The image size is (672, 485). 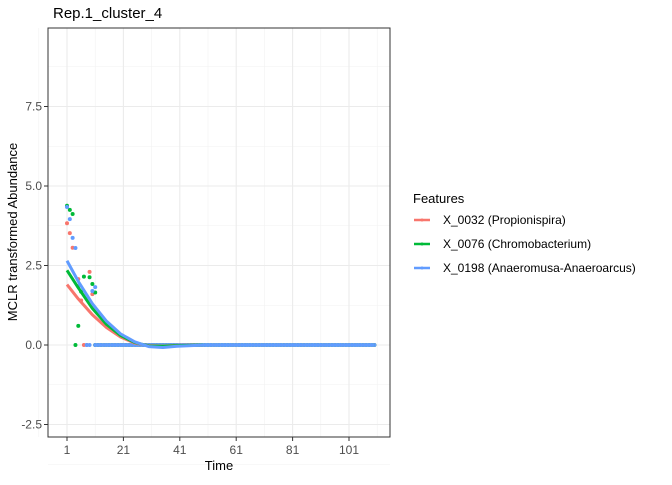 What do you see at coordinates (211, 447) in the screenshot?
I see `x-axis: 1 21 41 61 81 101` at bounding box center [211, 447].